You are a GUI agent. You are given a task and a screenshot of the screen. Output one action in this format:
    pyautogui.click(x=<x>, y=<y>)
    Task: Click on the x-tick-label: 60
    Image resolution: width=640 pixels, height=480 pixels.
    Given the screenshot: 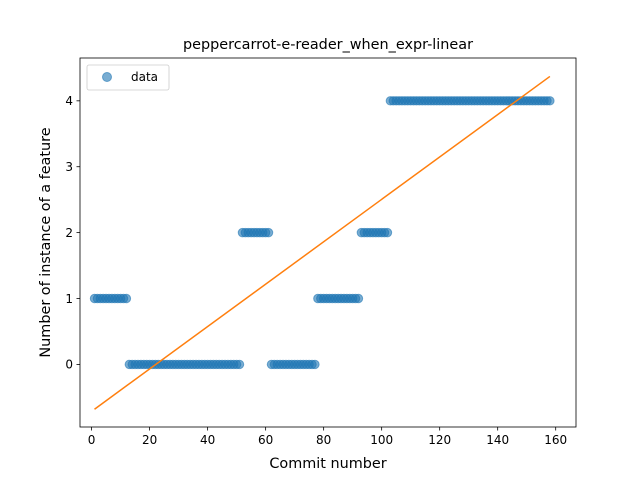 What is the action you would take?
    pyautogui.click(x=265, y=440)
    